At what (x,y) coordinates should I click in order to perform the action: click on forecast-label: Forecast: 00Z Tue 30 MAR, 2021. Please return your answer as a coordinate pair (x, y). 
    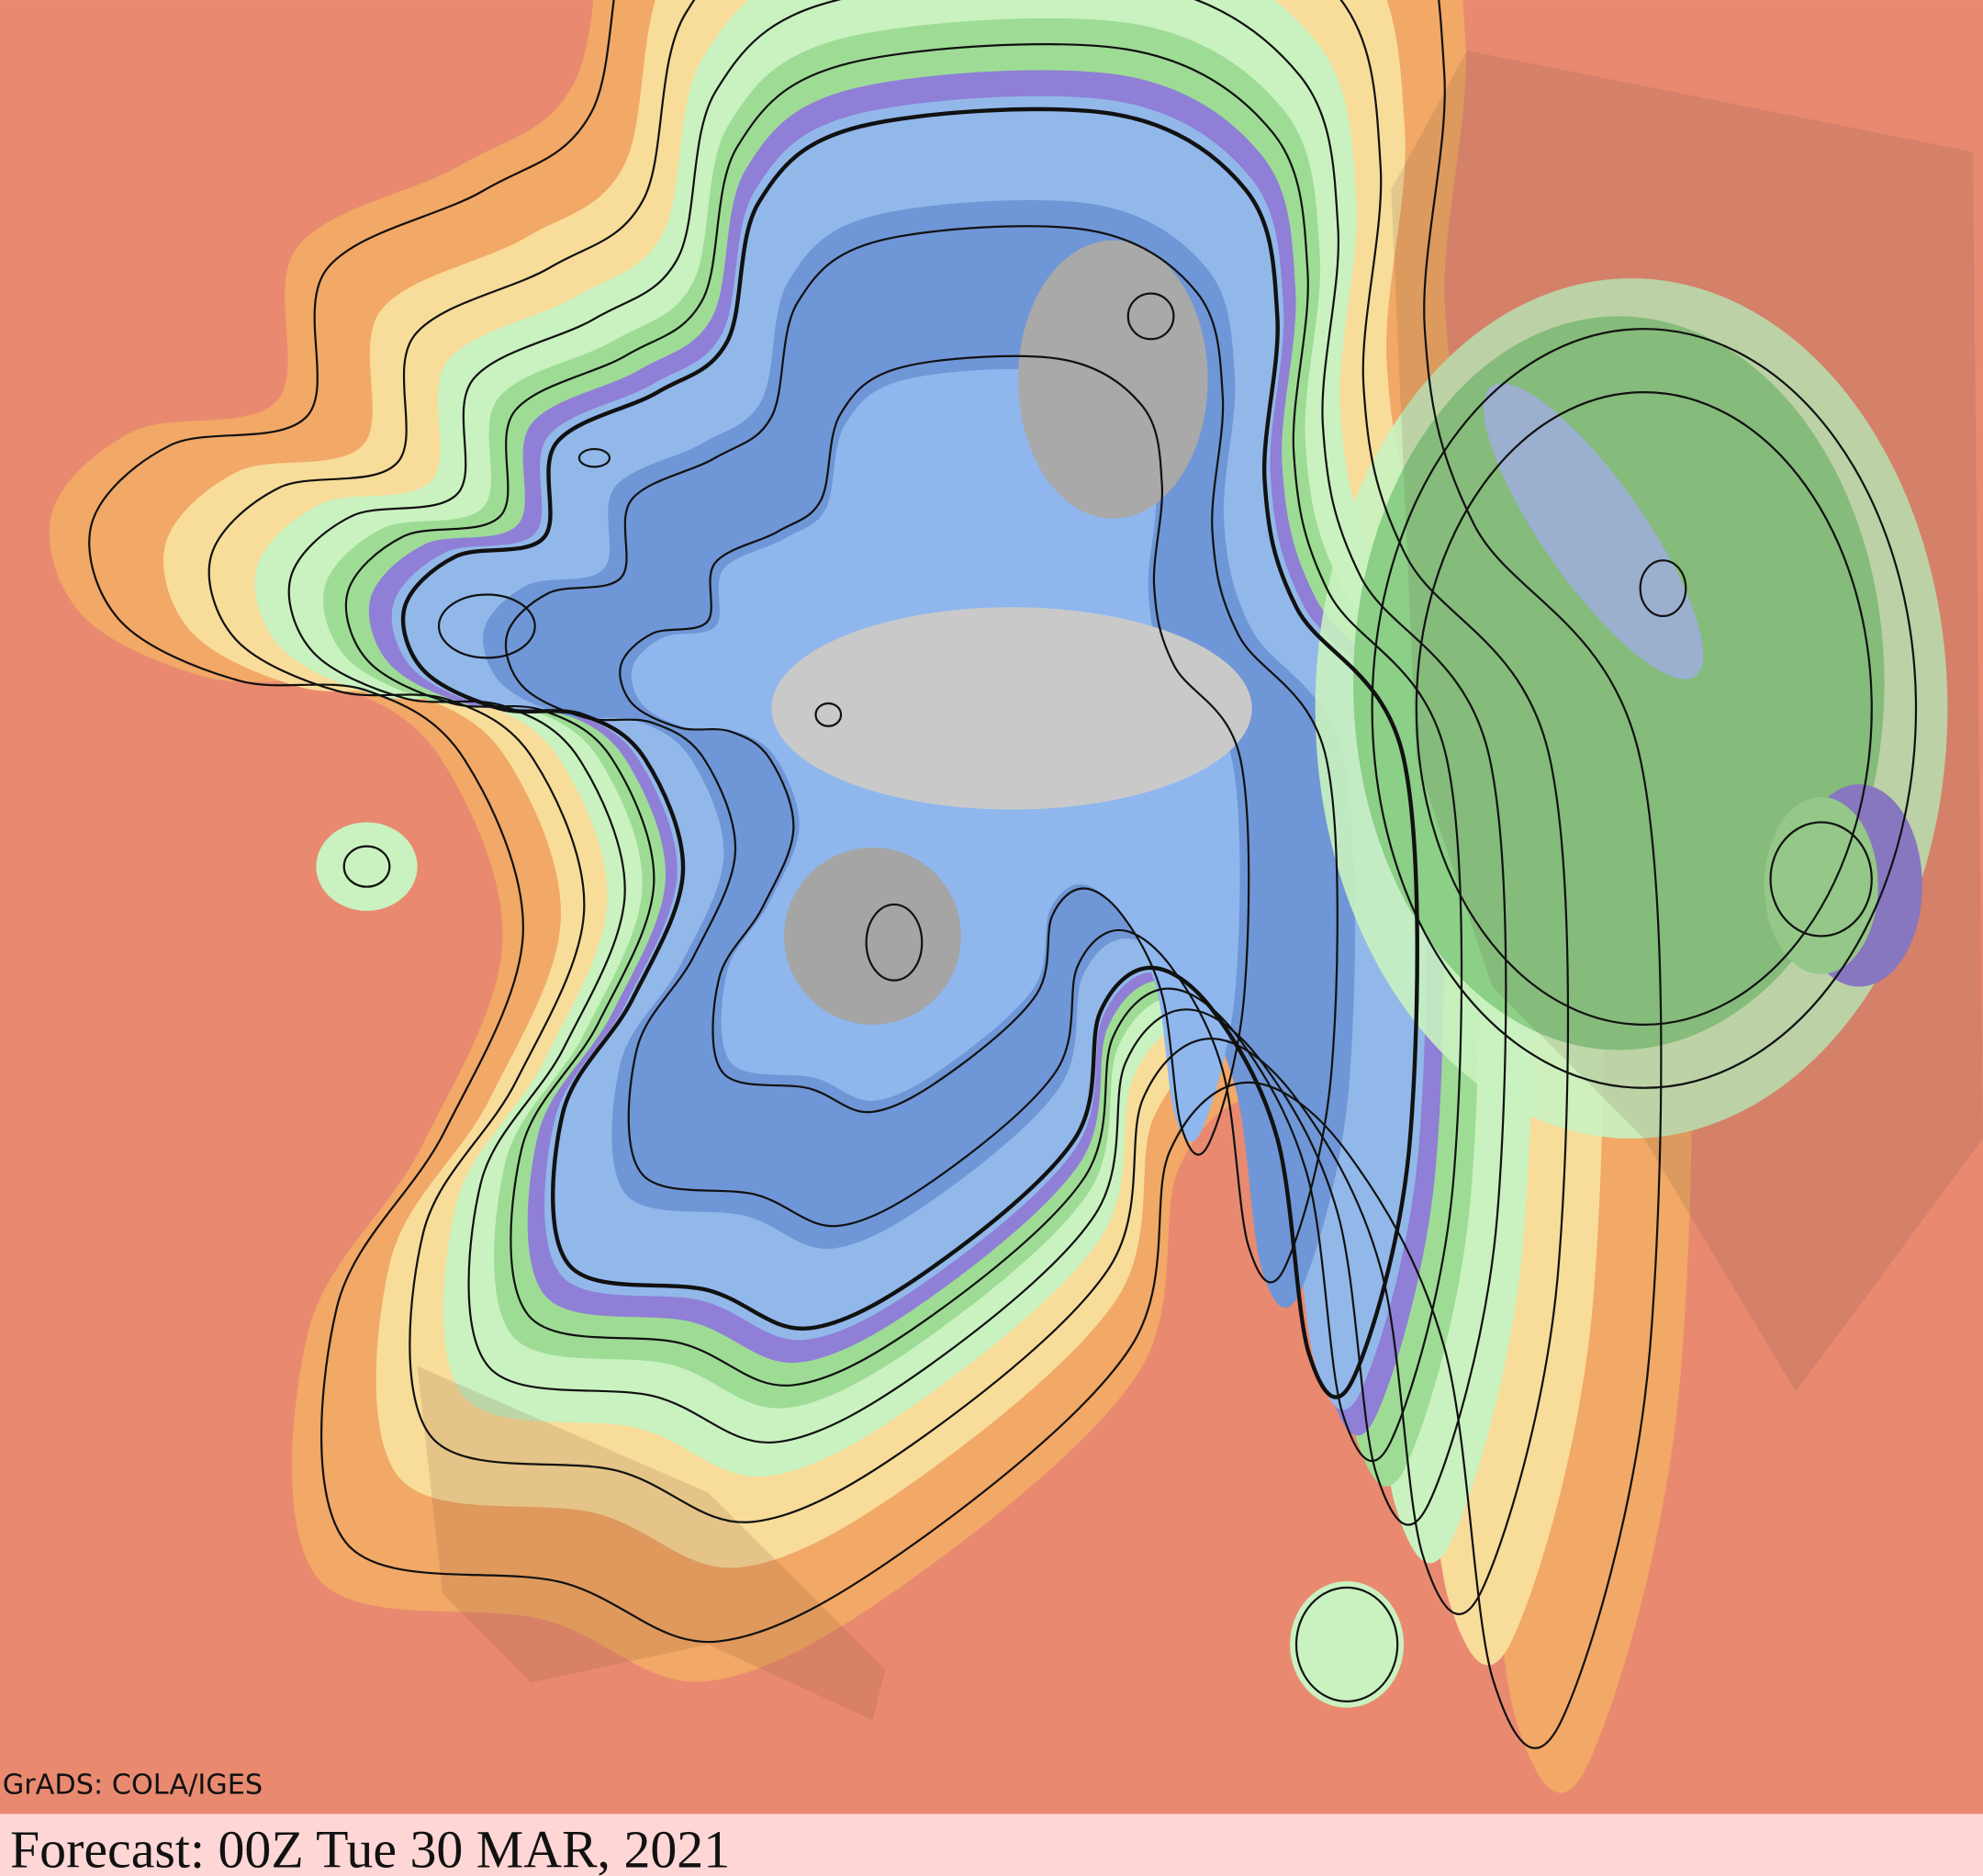
    Looking at the image, I should click on (370, 1847).